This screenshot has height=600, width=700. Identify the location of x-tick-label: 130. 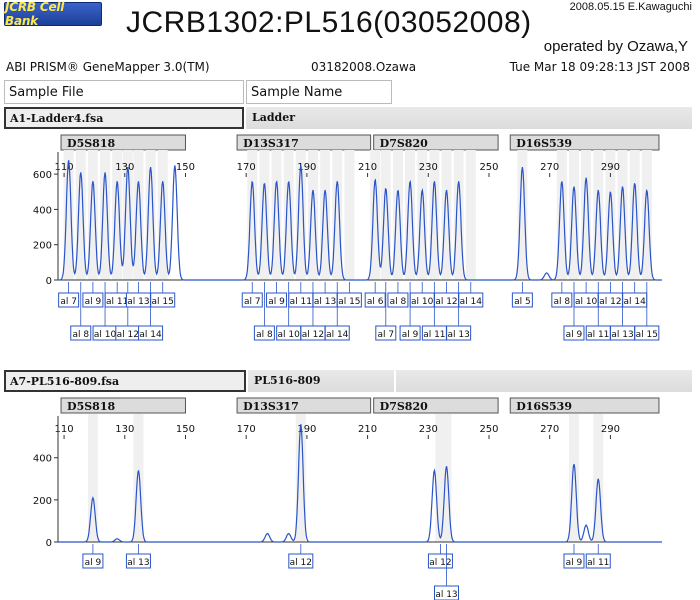
(124, 429).